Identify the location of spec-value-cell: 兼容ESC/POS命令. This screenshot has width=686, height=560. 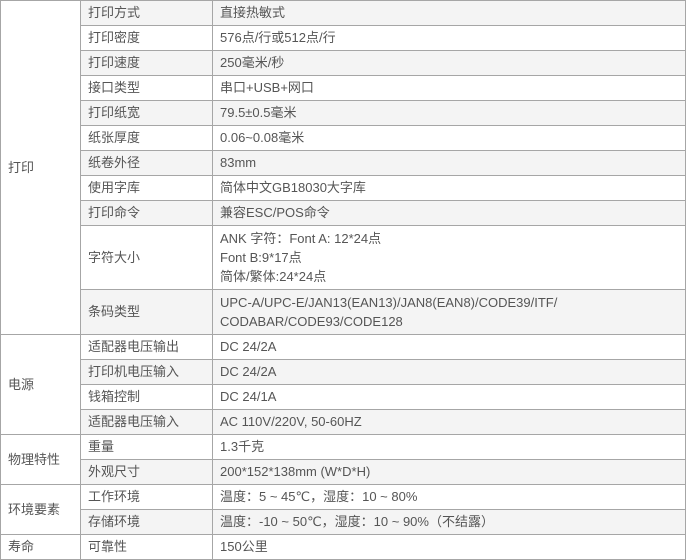
(449, 213).